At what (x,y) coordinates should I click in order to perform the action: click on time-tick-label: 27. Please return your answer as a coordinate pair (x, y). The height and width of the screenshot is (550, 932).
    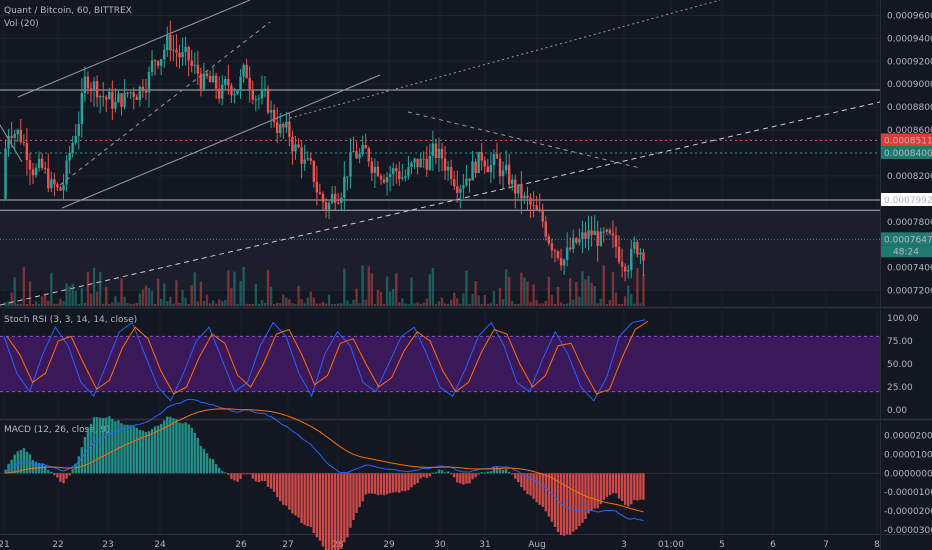
    Looking at the image, I should click on (287, 545).